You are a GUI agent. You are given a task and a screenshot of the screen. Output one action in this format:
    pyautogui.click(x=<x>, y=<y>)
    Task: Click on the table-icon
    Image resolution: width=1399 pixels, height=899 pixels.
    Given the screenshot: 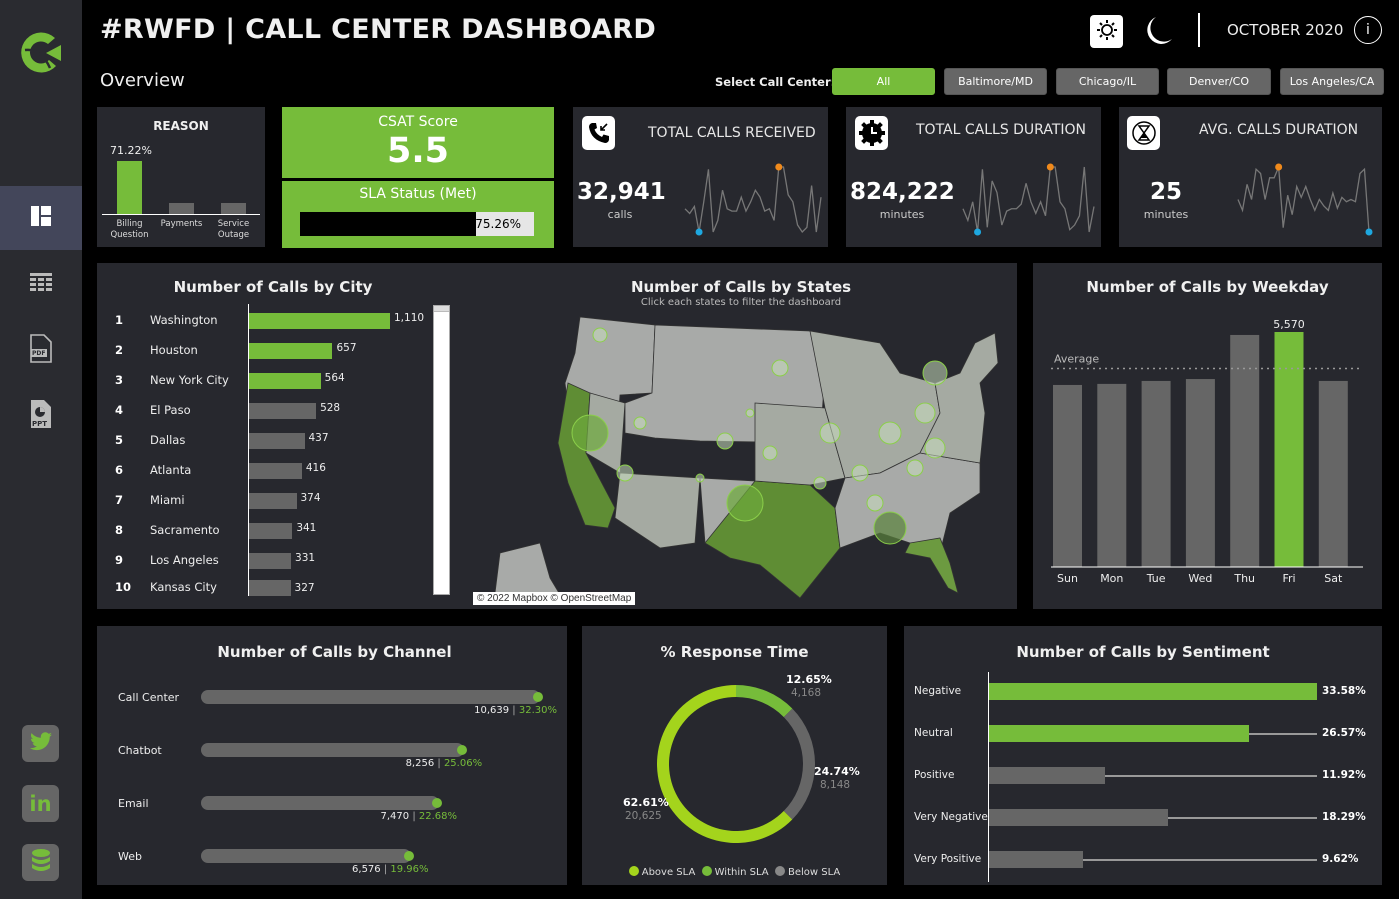 What is the action you would take?
    pyautogui.click(x=41, y=284)
    